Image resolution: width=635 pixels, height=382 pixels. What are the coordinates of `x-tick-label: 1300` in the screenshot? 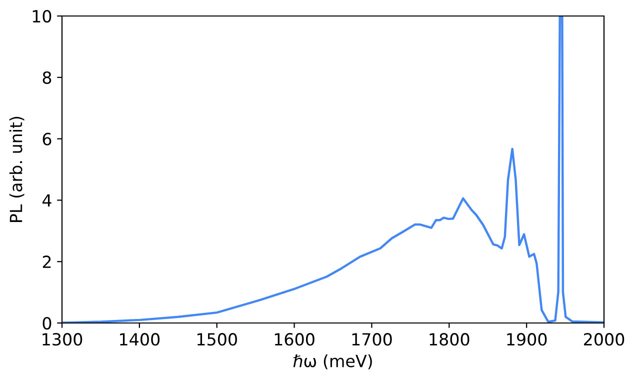 It's located at (62, 339).